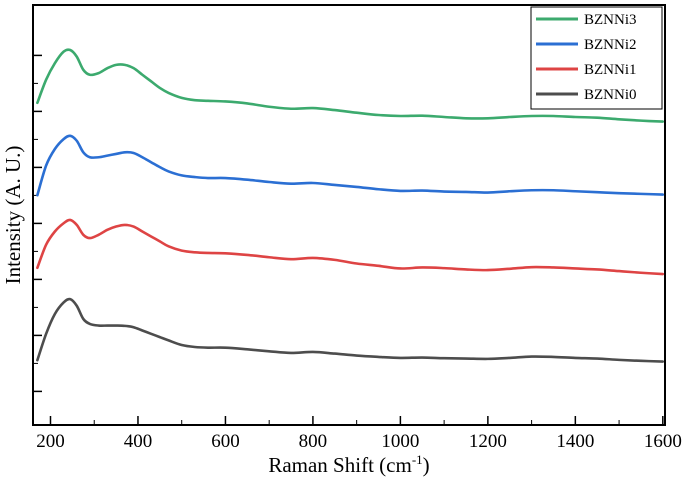 This screenshot has width=685, height=479. Describe the element at coordinates (417, 459) in the screenshot. I see `x-axis-title-superscript: -1` at that location.